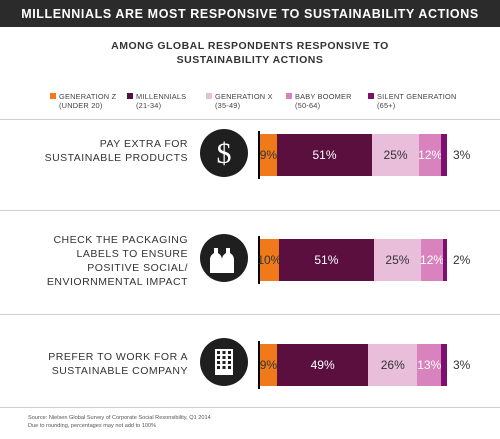  I want to click on legend-range: (35-49), so click(228, 105).